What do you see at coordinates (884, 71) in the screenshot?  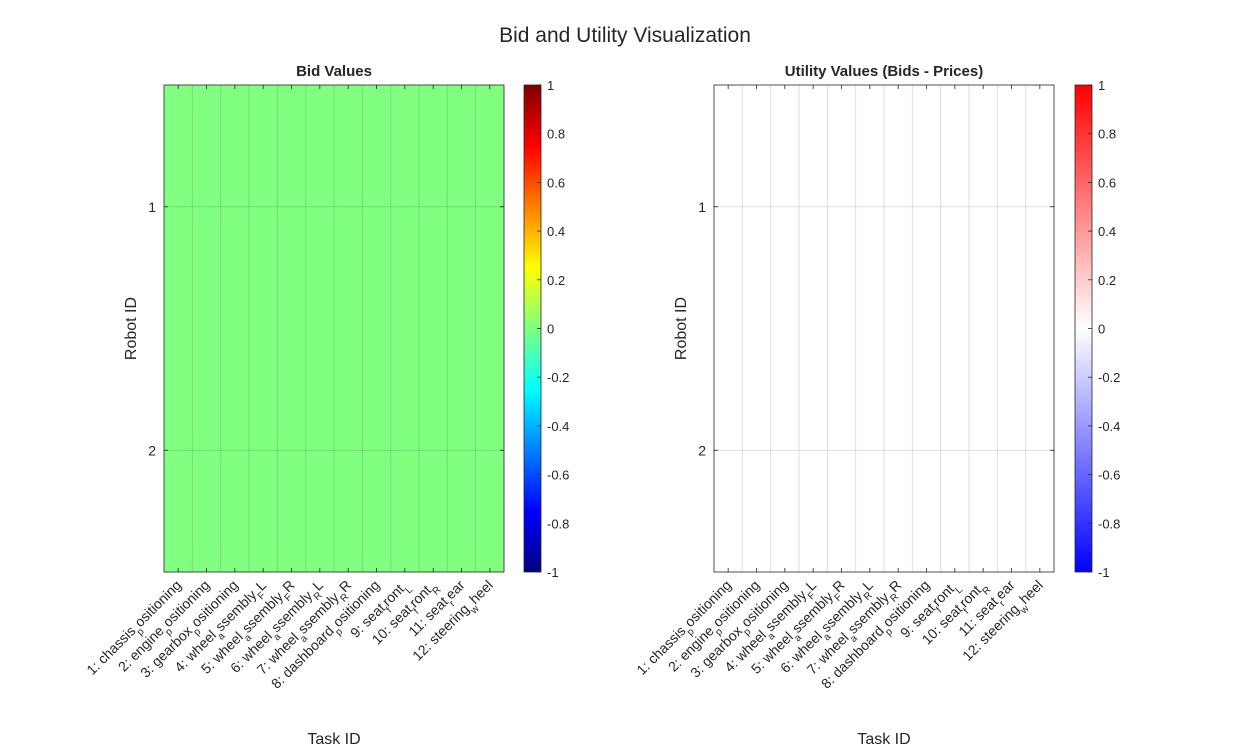 I see `chart-title: Utility Values (Bids - Prices)` at bounding box center [884, 71].